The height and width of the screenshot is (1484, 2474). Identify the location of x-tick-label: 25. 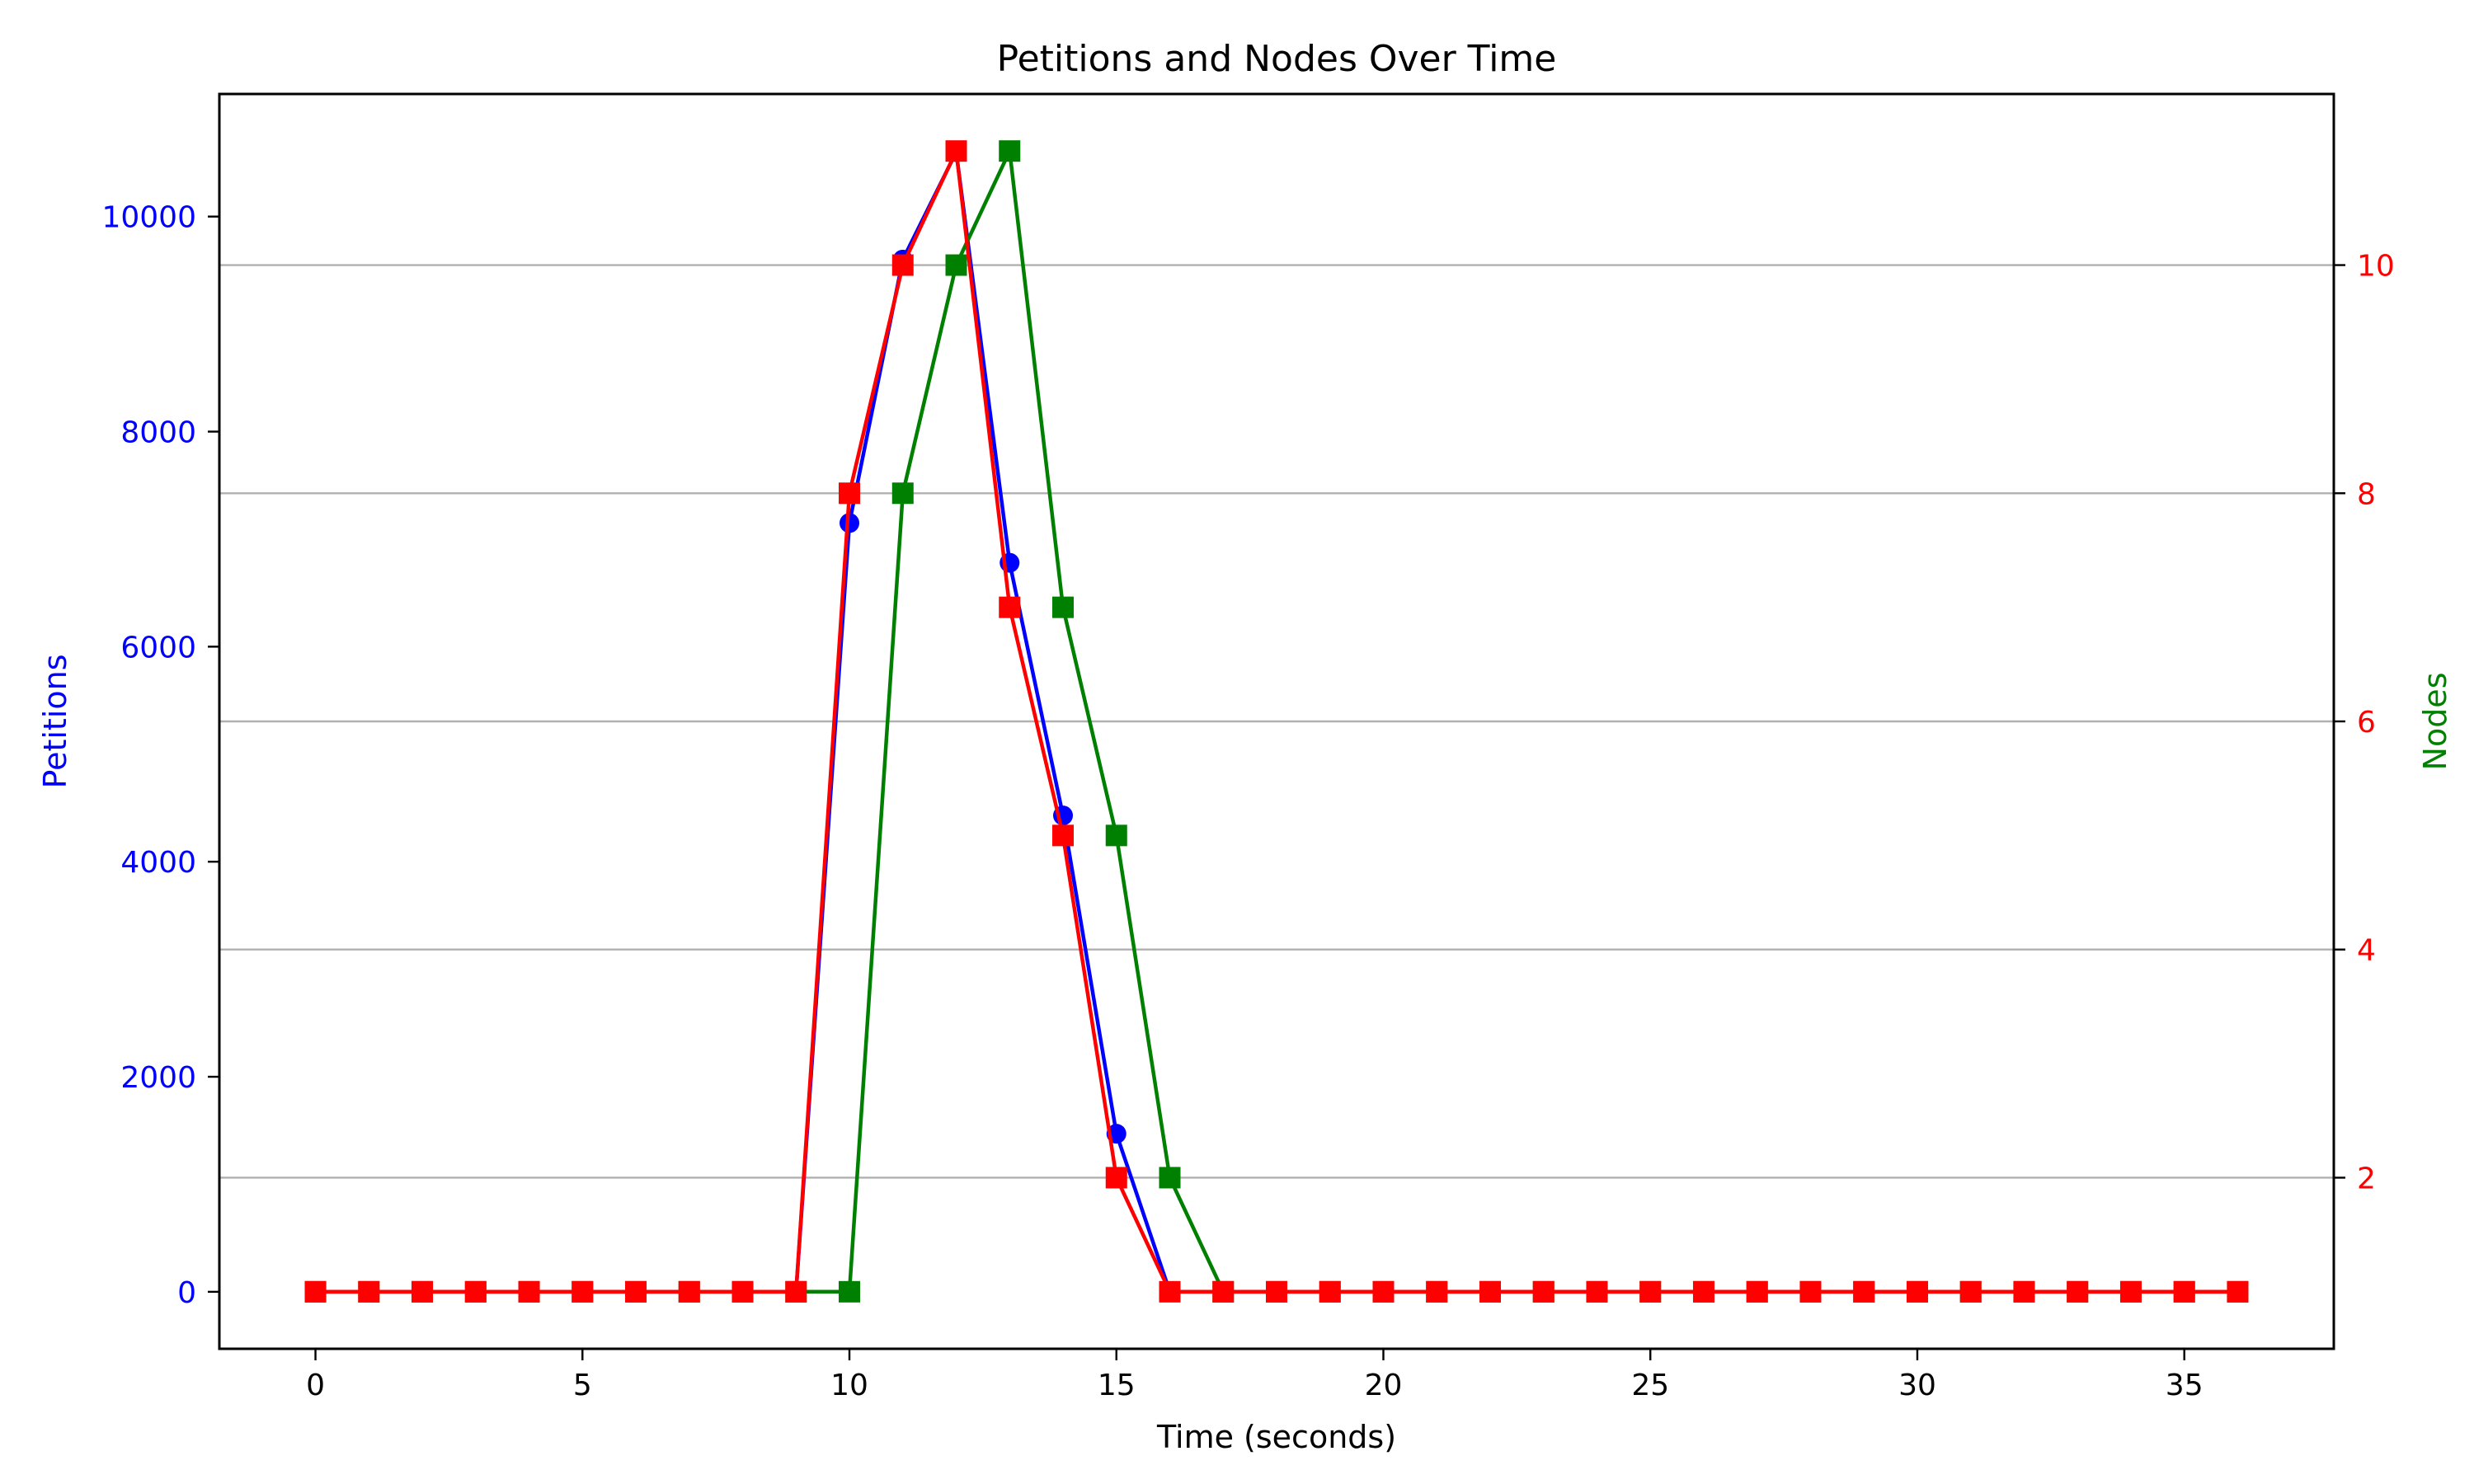
(1650, 1385).